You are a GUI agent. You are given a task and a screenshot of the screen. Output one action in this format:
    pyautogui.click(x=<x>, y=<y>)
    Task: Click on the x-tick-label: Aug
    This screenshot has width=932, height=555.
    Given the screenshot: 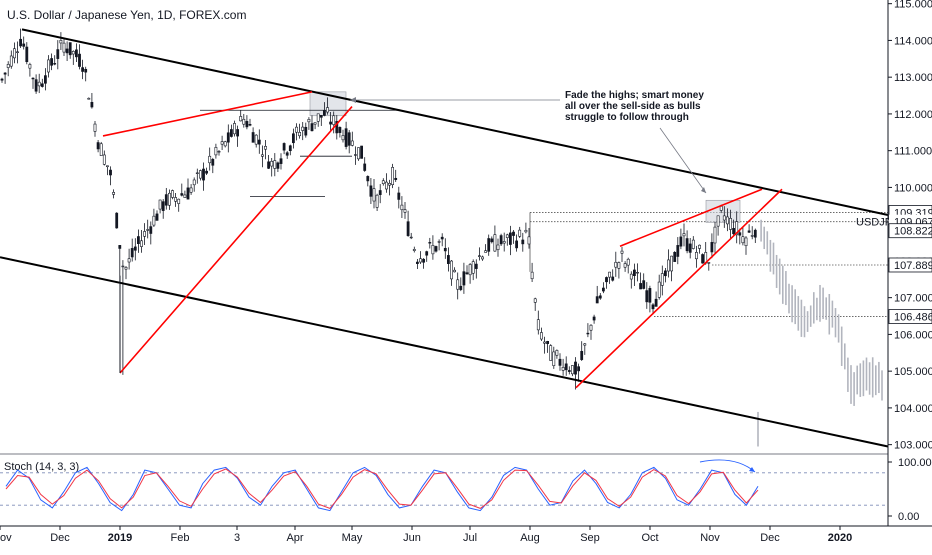 What is the action you would take?
    pyautogui.click(x=530, y=538)
    